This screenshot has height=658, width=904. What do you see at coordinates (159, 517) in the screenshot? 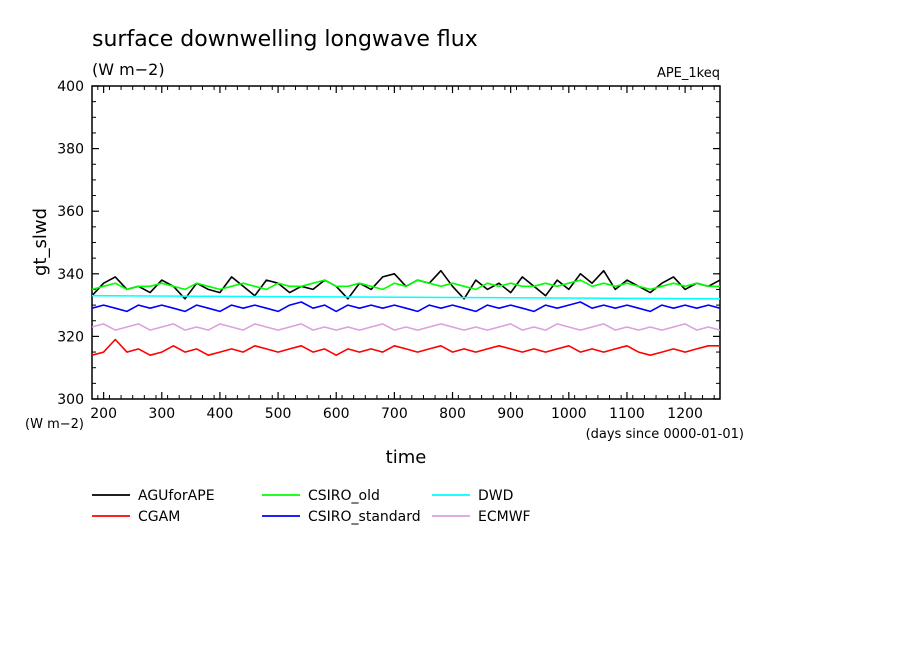
I see `legend-label: CGAM` at bounding box center [159, 517].